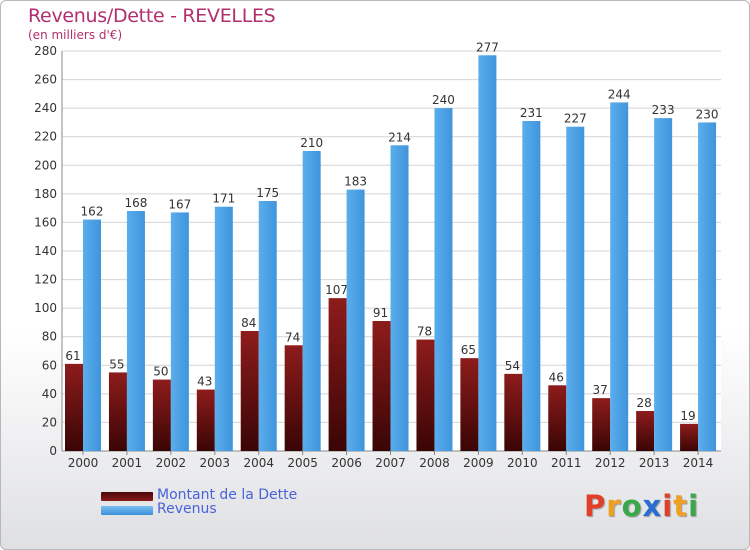  I want to click on x-tick-label-2013: 2013, so click(654, 463).